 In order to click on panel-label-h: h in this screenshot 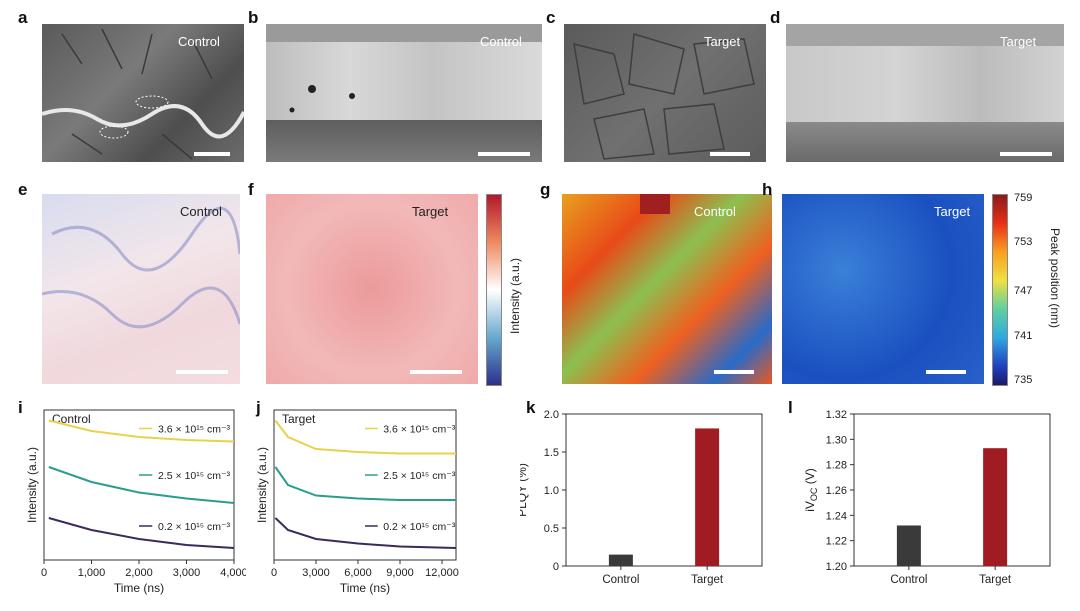, I will do `click(767, 189)`.